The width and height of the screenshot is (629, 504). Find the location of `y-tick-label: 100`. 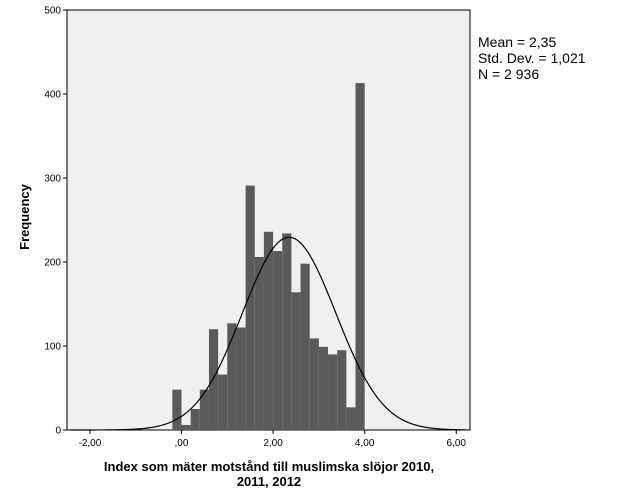

y-tick-label: 100 is located at coordinates (52, 347).